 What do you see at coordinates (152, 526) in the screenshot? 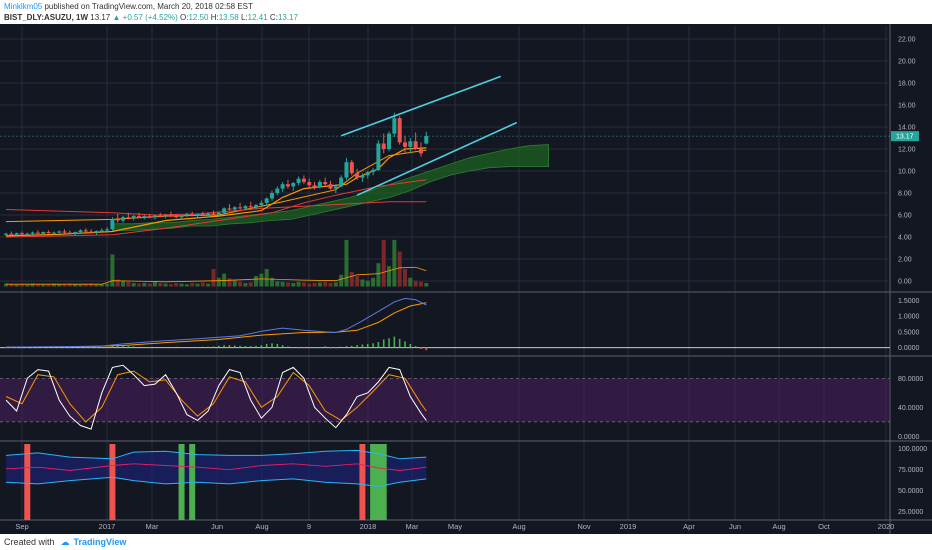
I see `time-tick-label: Mar` at bounding box center [152, 526].